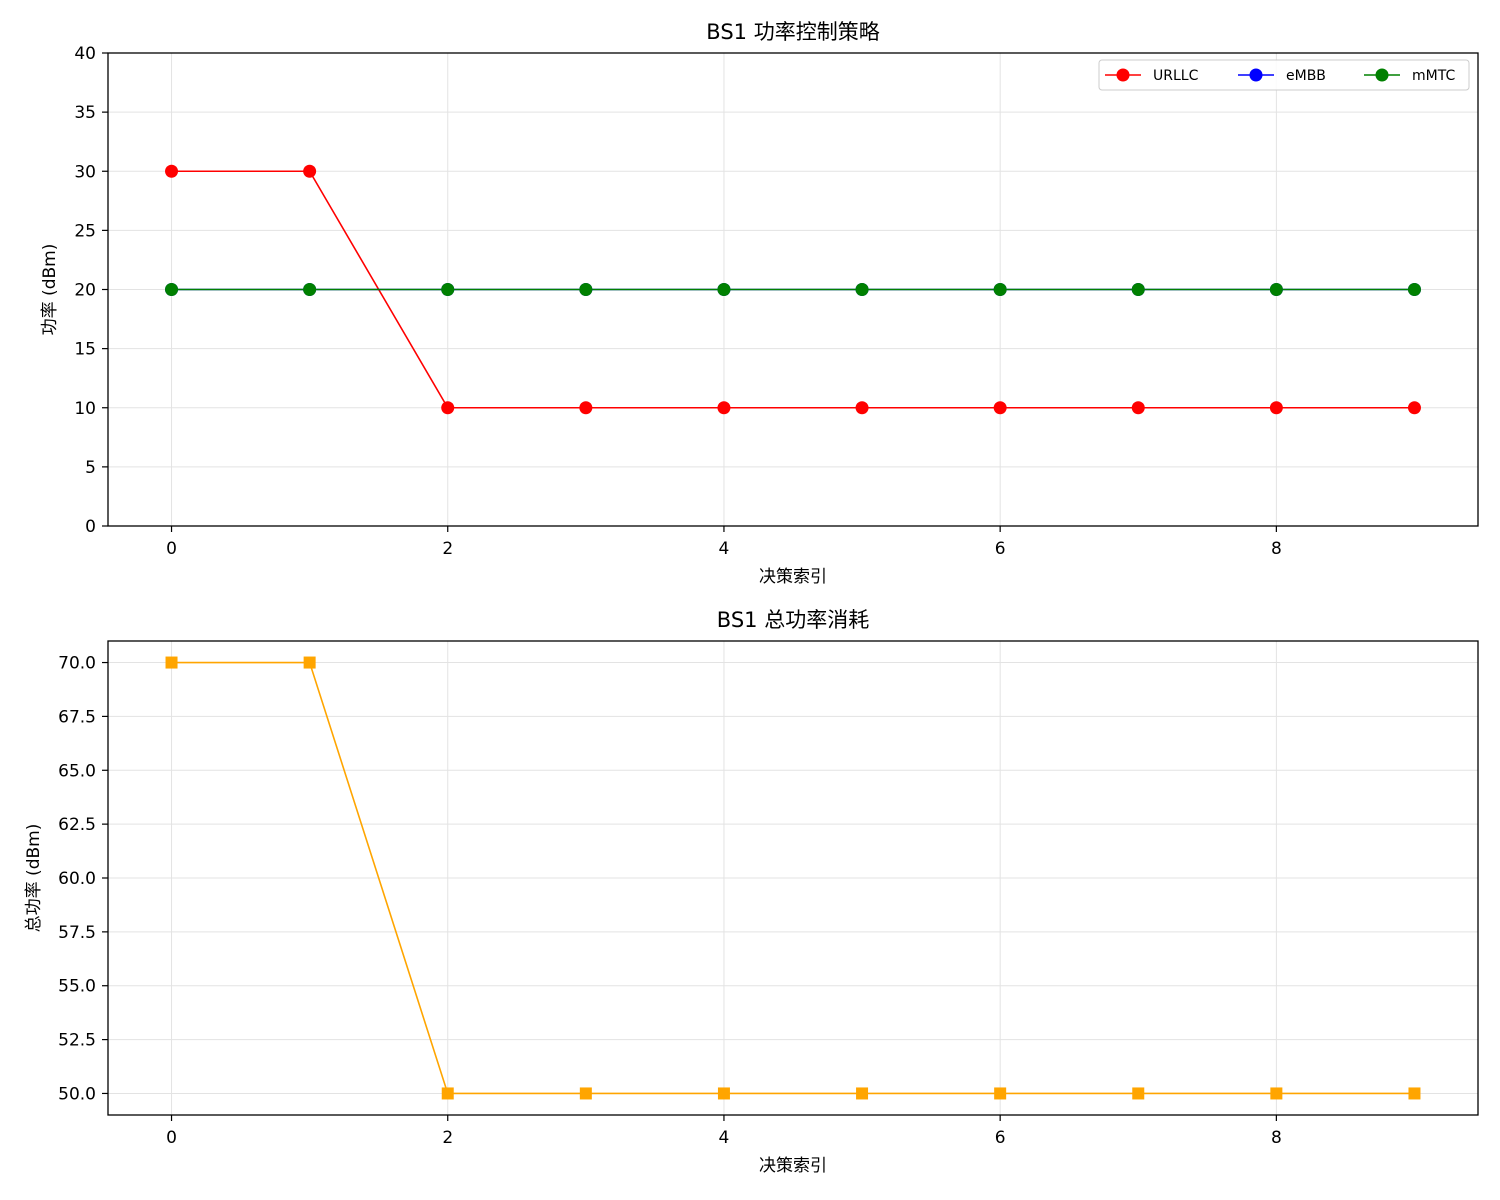  What do you see at coordinates (77, 933) in the screenshot?
I see `y-tick-label: 57.5` at bounding box center [77, 933].